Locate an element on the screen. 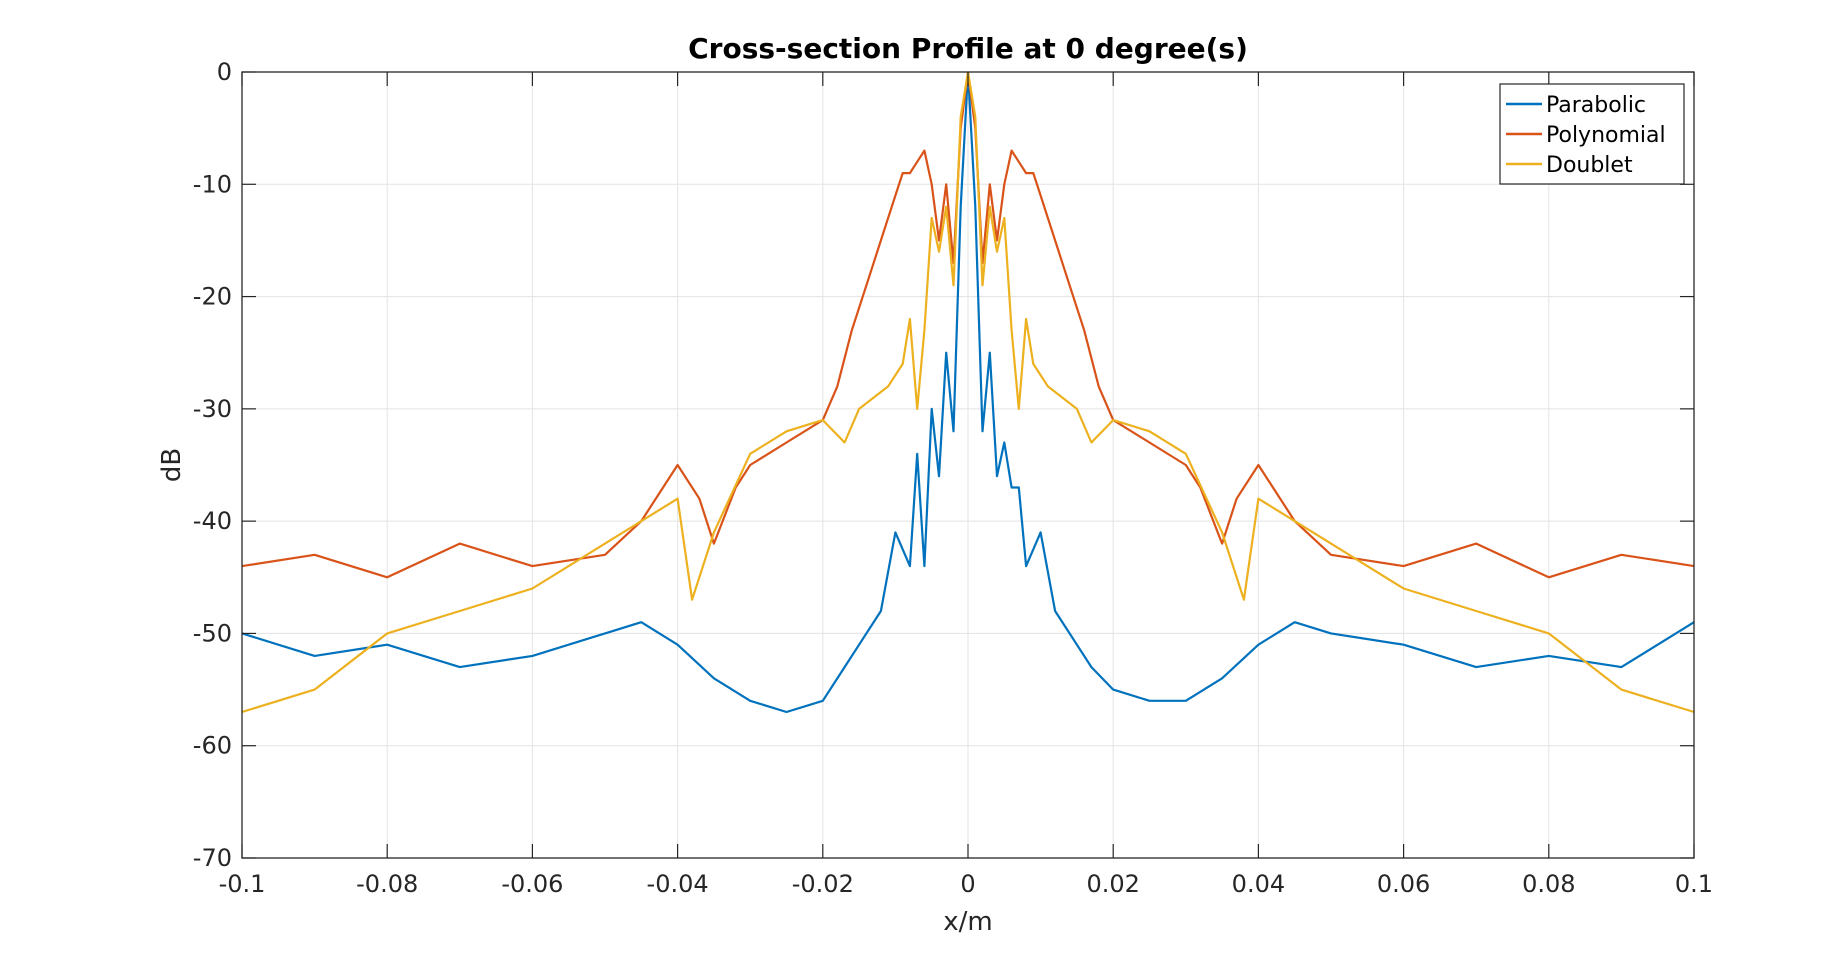 Image resolution: width=1848 pixels, height=954 pixels. x-tick-label: -0.08 is located at coordinates (387, 884).